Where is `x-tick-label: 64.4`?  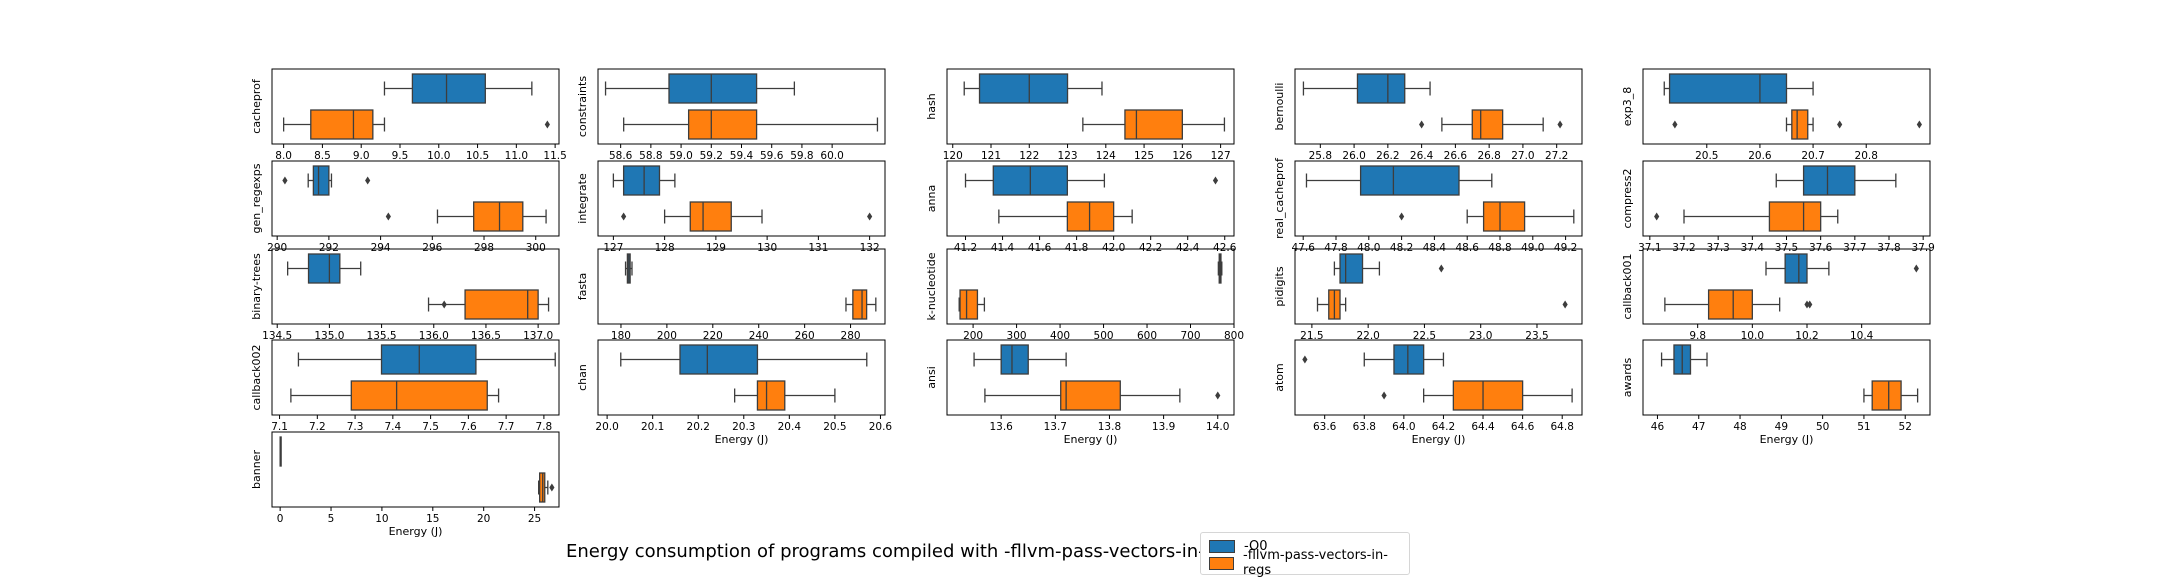
x-tick-label: 64.4 is located at coordinates (1483, 427).